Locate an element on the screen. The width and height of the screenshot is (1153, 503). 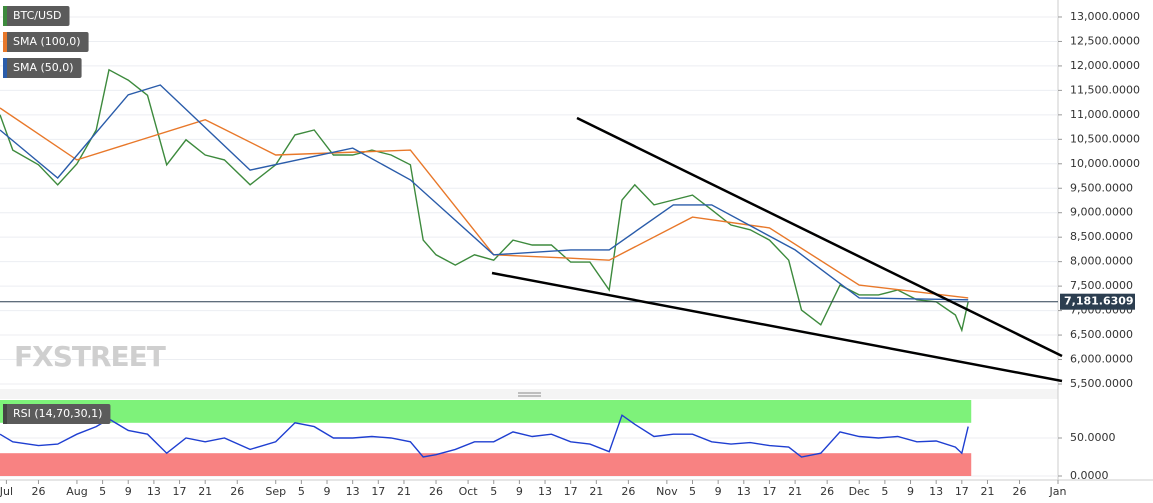
y-tick-label: 6,000.0000 is located at coordinates (1101, 359).